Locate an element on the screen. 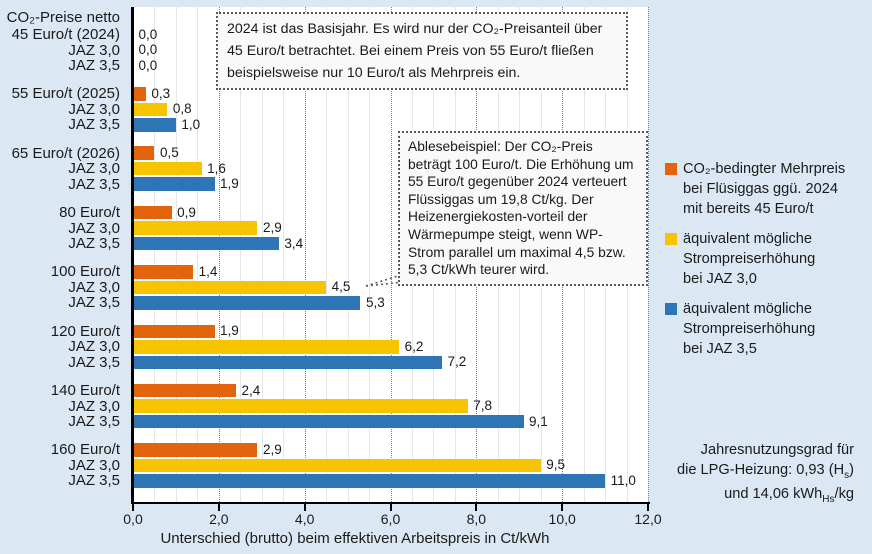 The width and height of the screenshot is (872, 554). footnote-line-2: die LPG-Heizung: 0,93 (Hs) is located at coordinates (765, 471).